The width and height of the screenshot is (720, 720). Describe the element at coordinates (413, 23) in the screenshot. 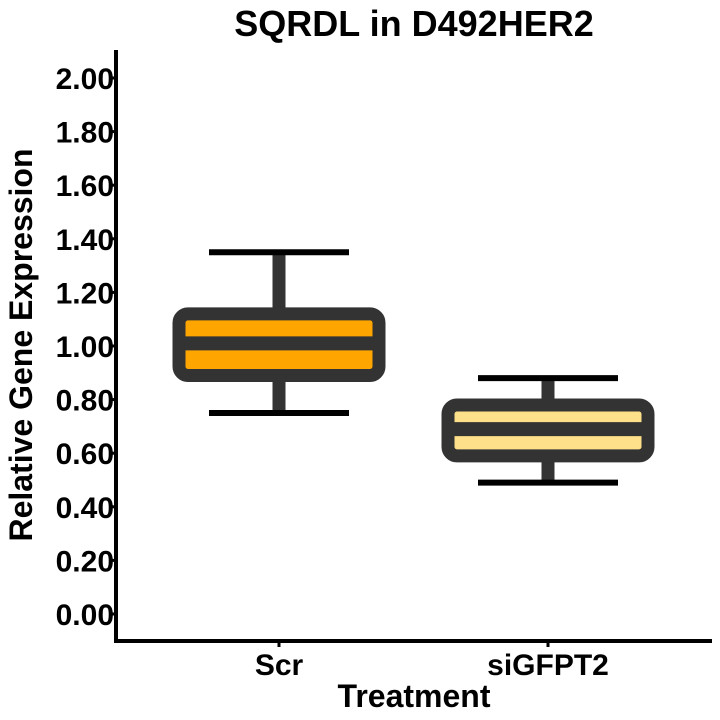

I see `chart-title: SQRDL in D492HER2` at that location.